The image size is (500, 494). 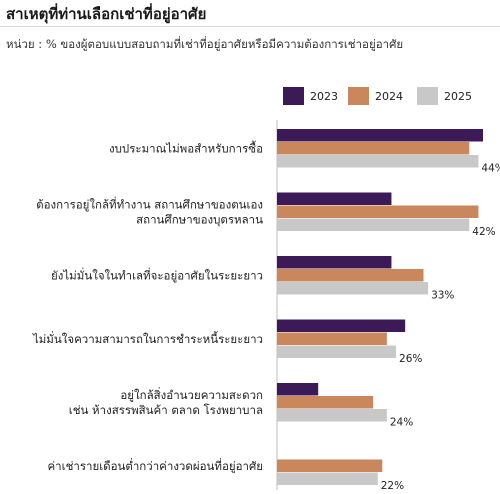 I want to click on category-label-4: ไม่มั่นใจความสามารถในการชำระหนี้ระยะยาว, so click(x=147, y=338).